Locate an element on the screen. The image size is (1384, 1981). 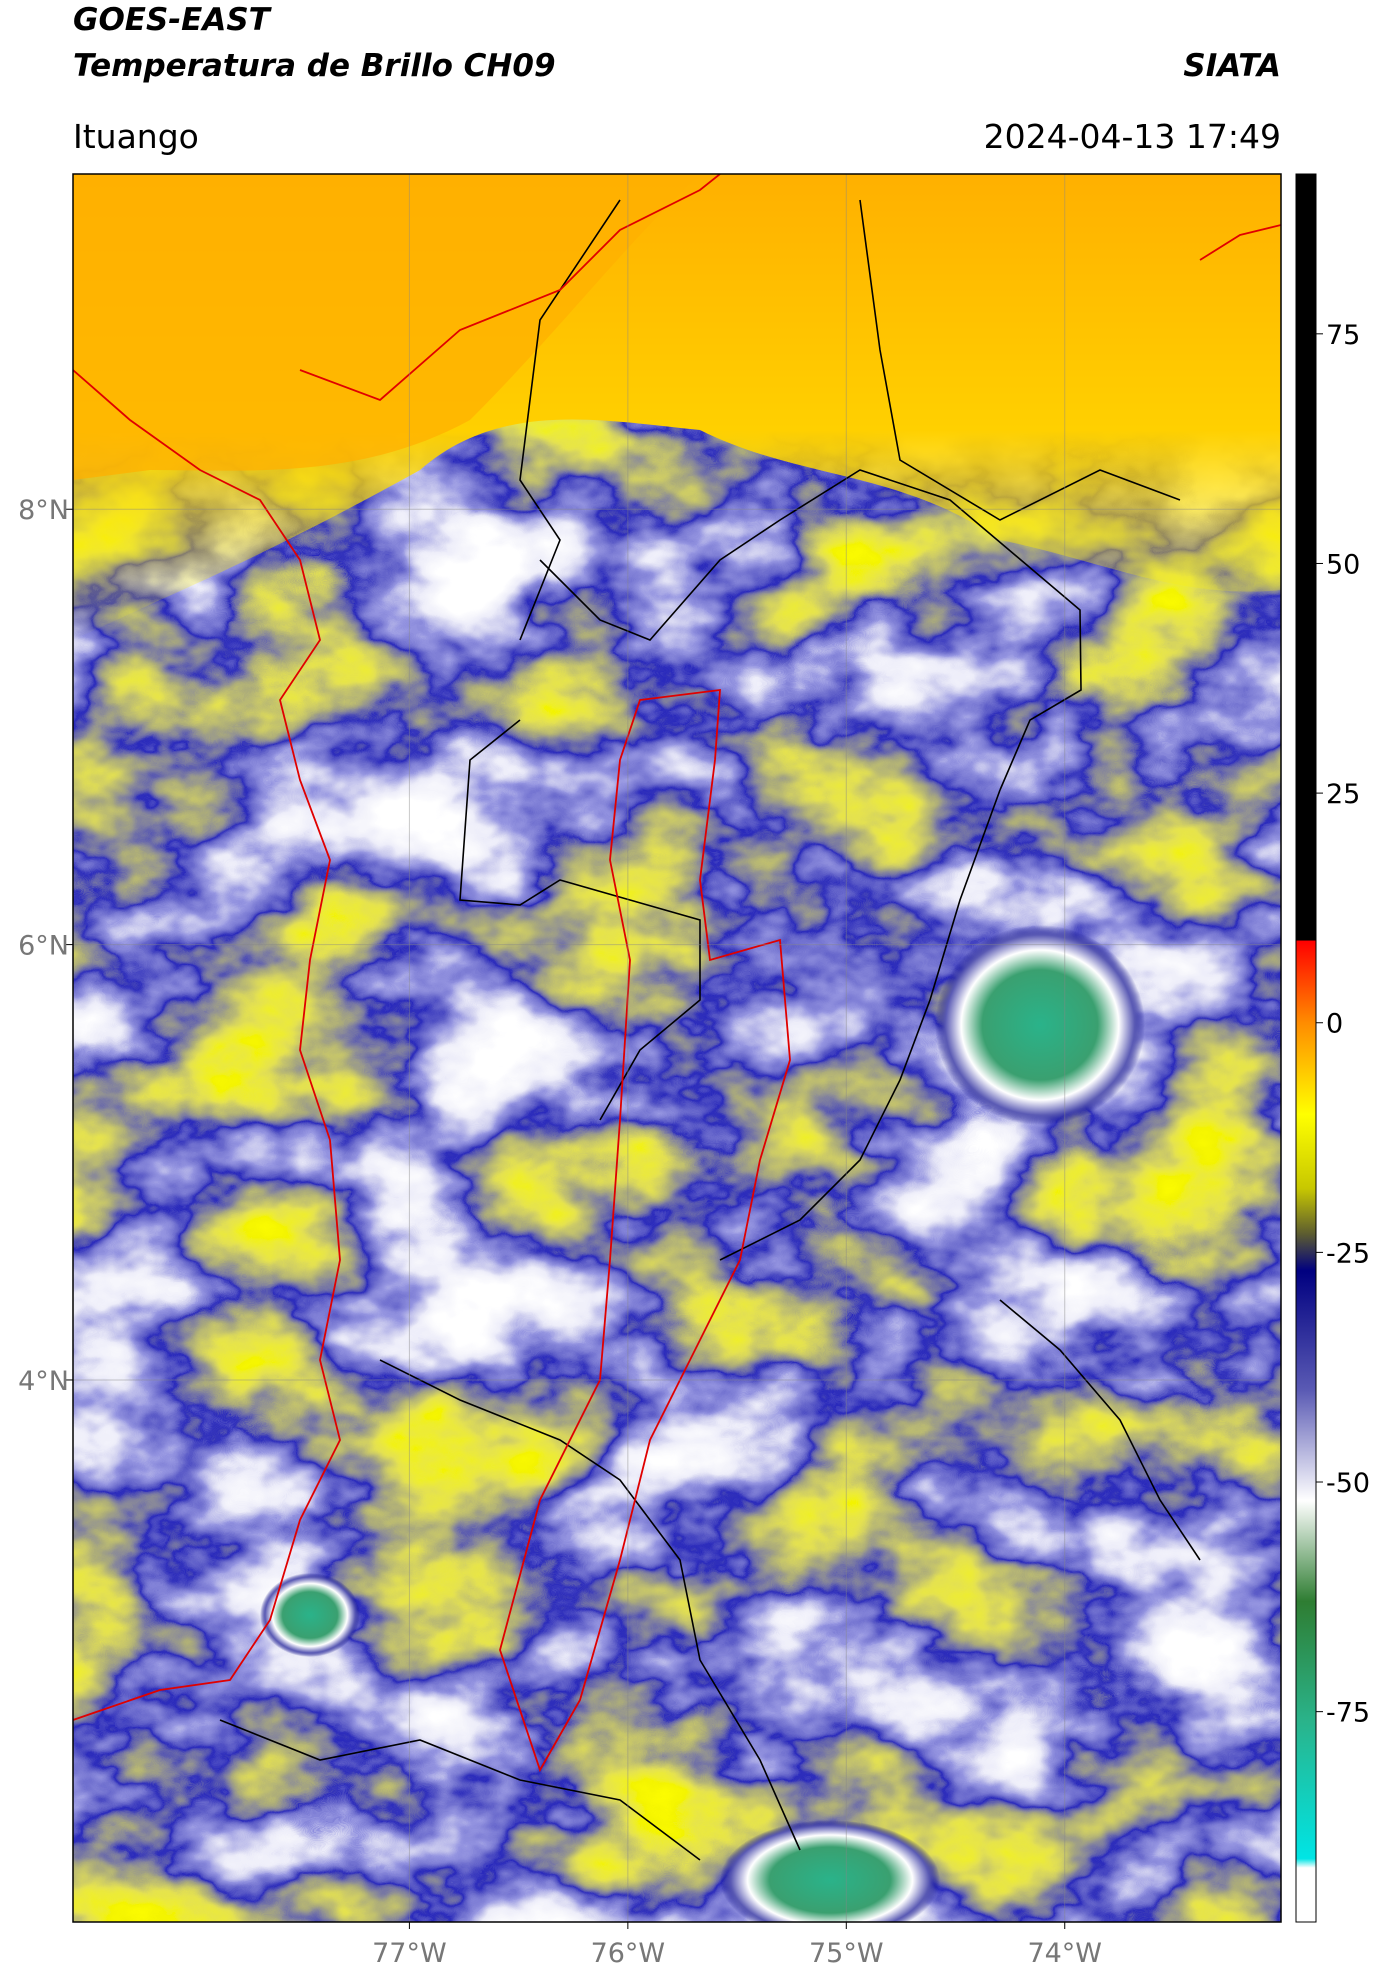
y-tick-label: 8°N is located at coordinates (43, 510).